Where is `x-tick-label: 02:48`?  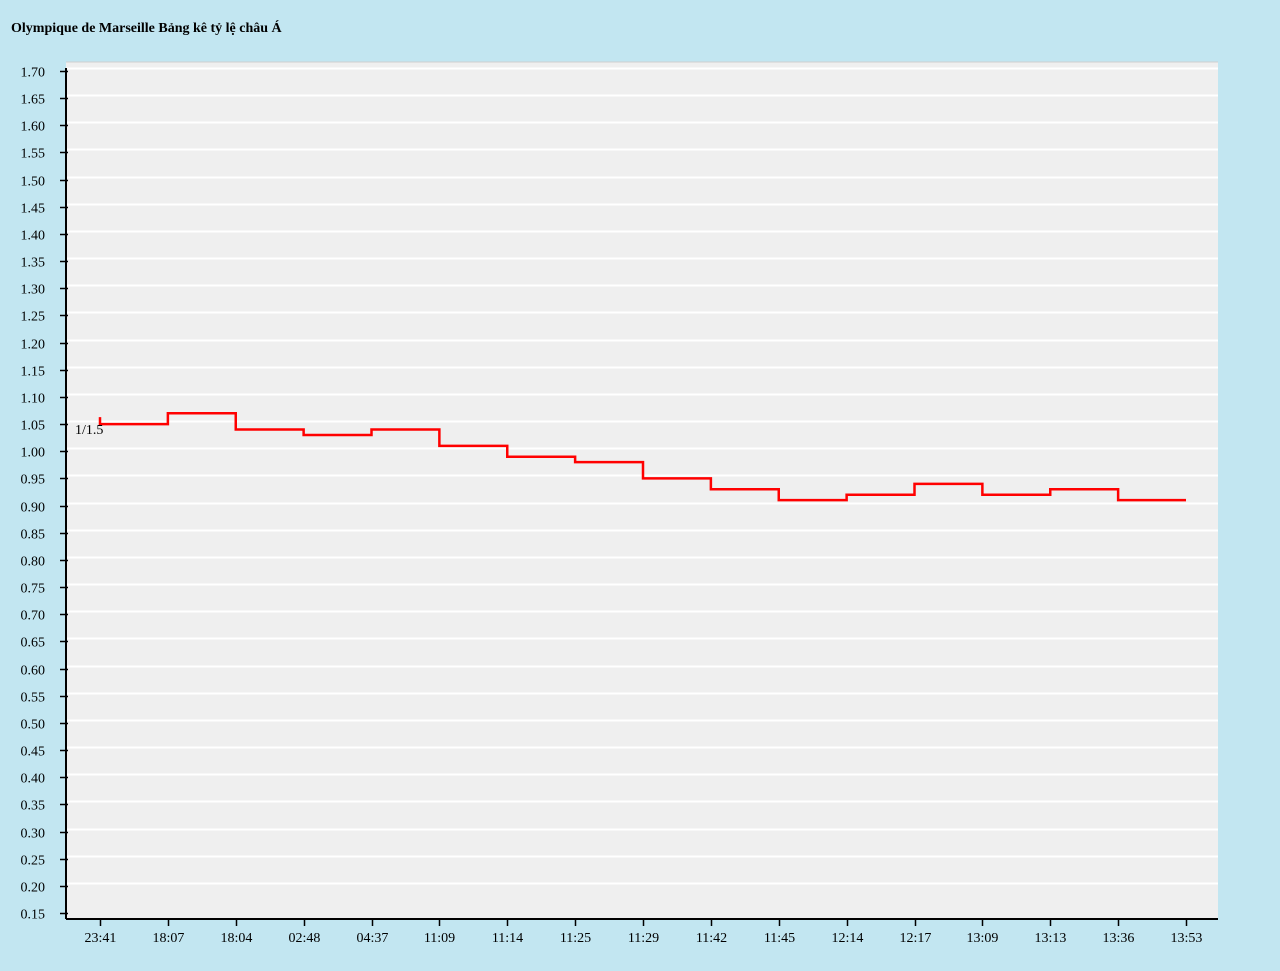 x-tick-label: 02:48 is located at coordinates (305, 938).